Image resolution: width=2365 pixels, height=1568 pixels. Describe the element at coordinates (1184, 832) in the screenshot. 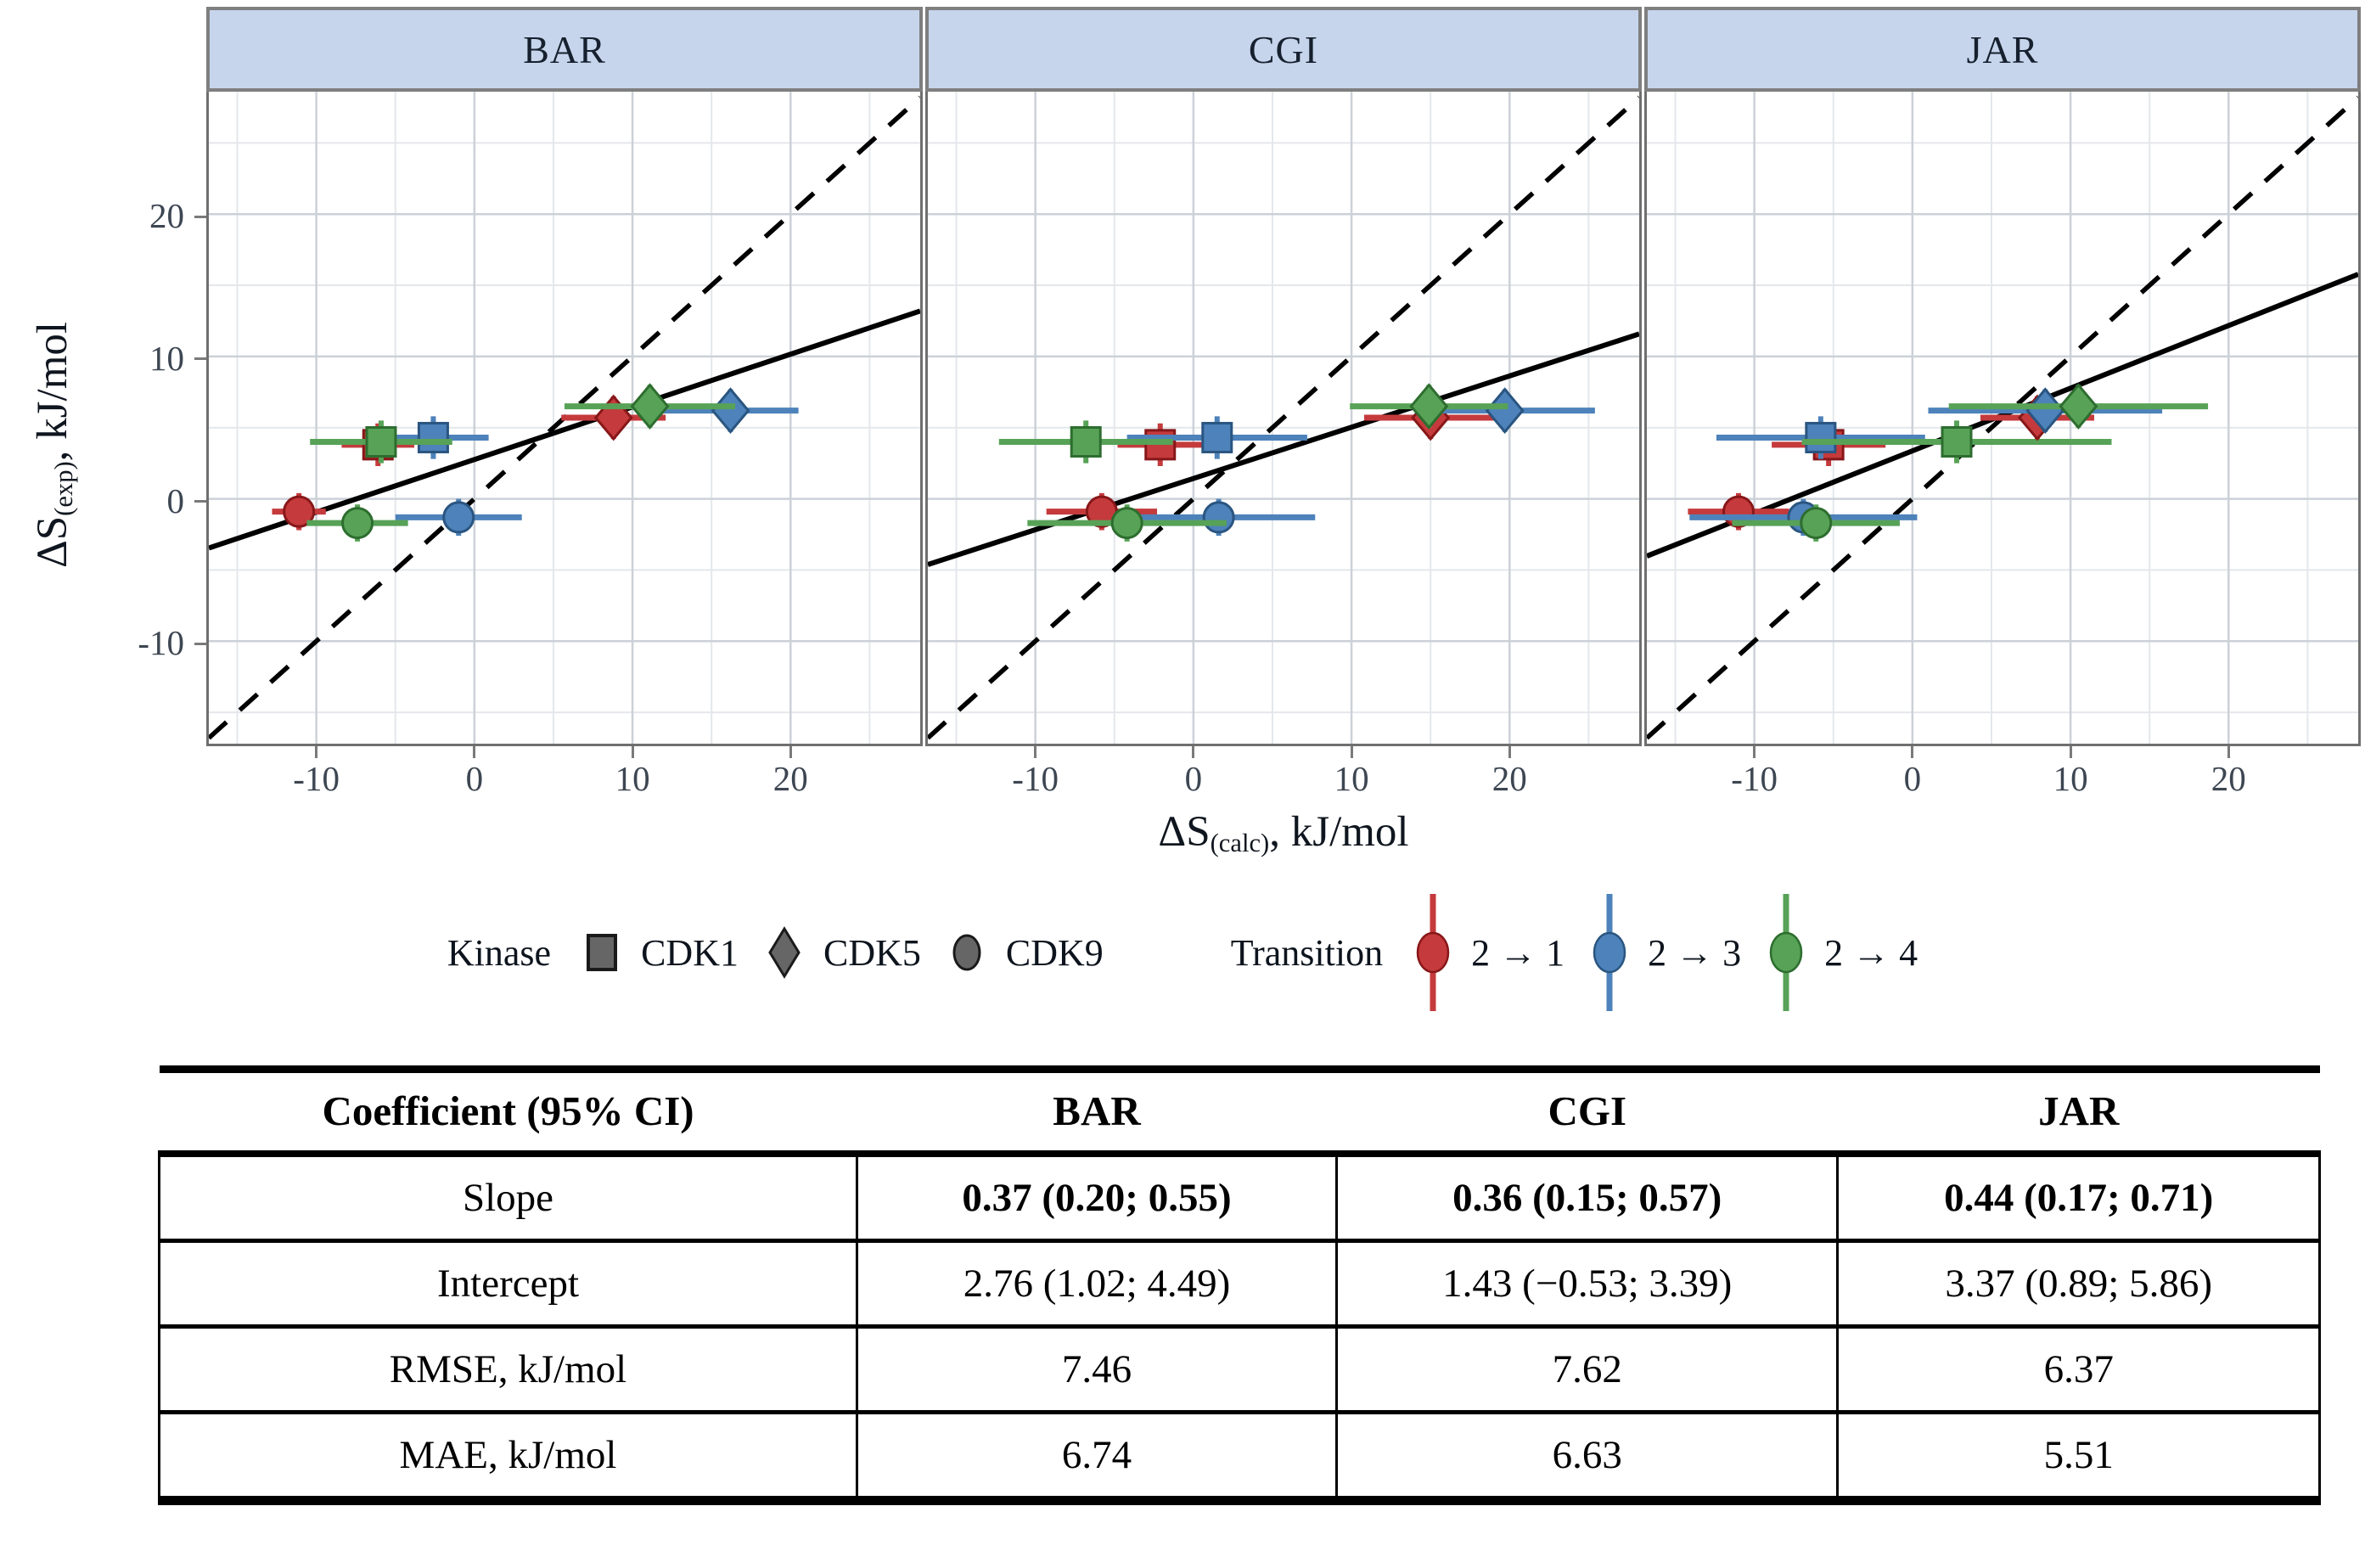

I see `x-axis-title-main: ΔS` at that location.